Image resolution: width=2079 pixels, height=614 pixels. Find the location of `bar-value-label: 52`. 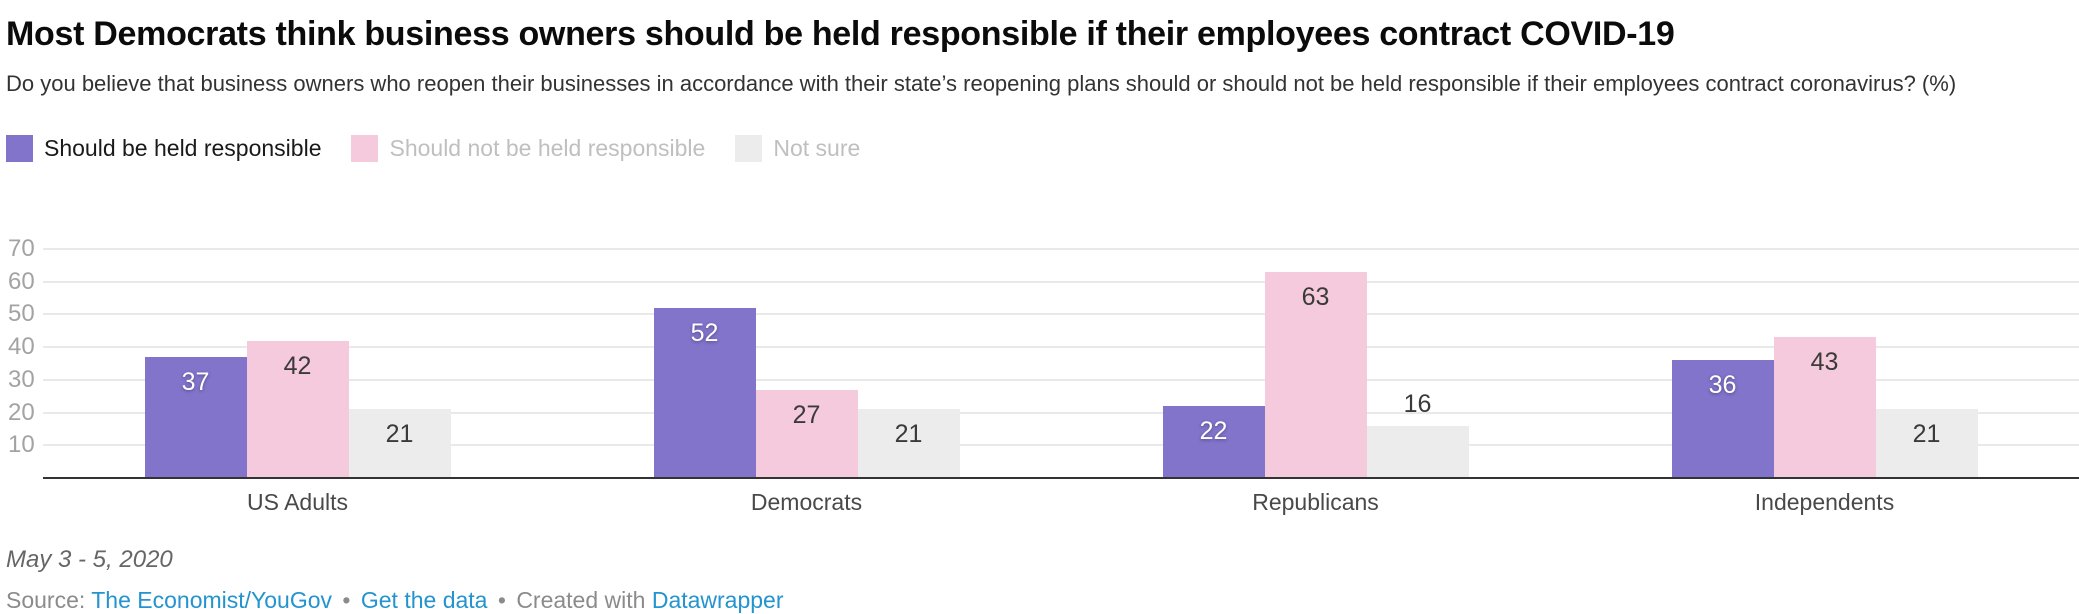

bar-value-label: 52 is located at coordinates (704, 332).